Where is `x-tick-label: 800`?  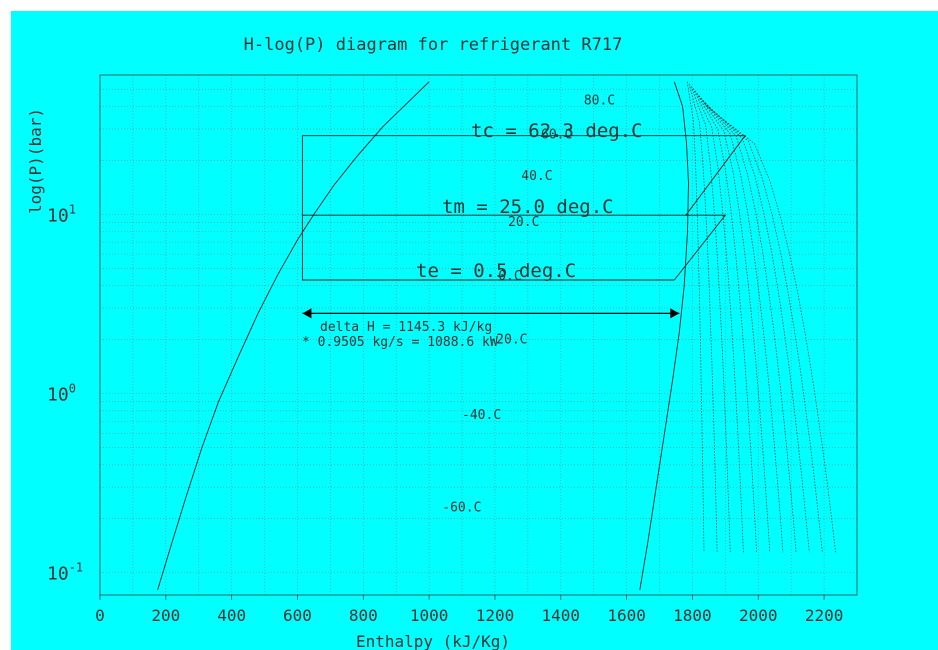
x-tick-label: 800 is located at coordinates (363, 615).